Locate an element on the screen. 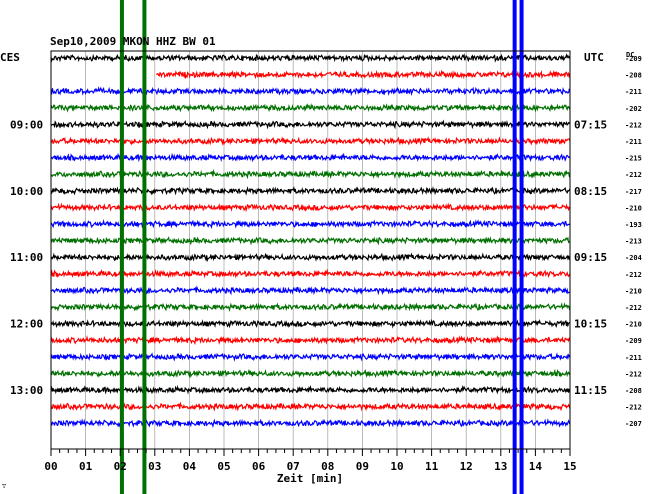  right-time-label: 09:15 is located at coordinates (590, 257).